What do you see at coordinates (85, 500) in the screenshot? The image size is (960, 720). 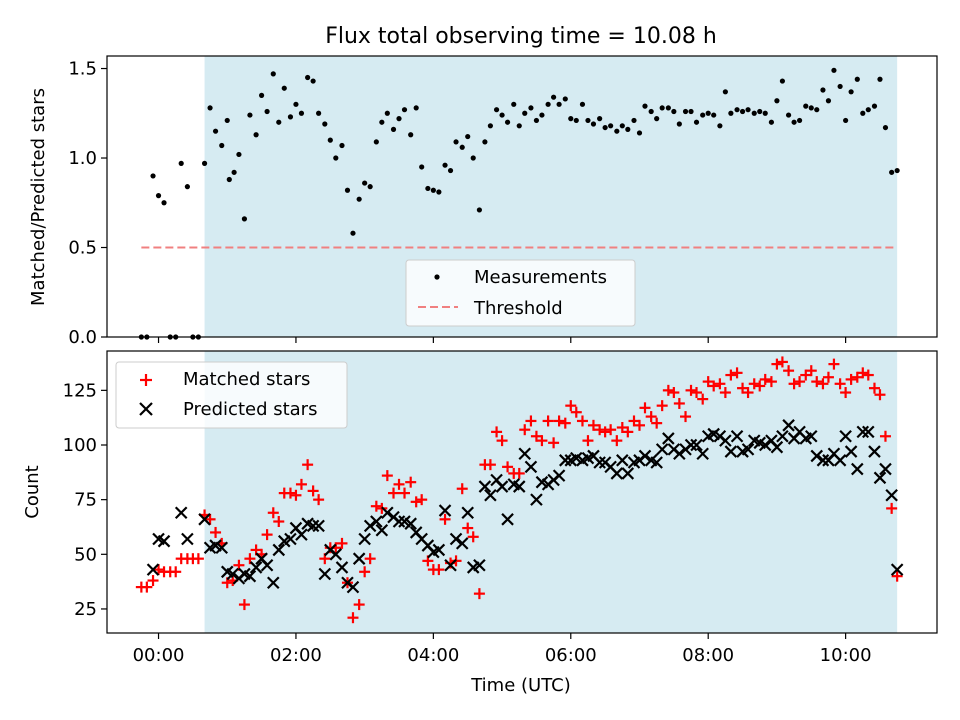 I see `bottom-y-tick-label: 75` at bounding box center [85, 500].